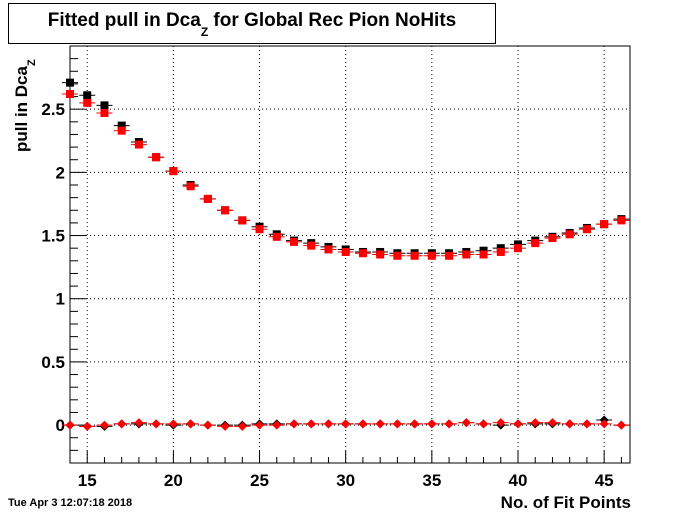  Describe the element at coordinates (53, 109) in the screenshot. I see `y-tick-label: 2.5` at that location.